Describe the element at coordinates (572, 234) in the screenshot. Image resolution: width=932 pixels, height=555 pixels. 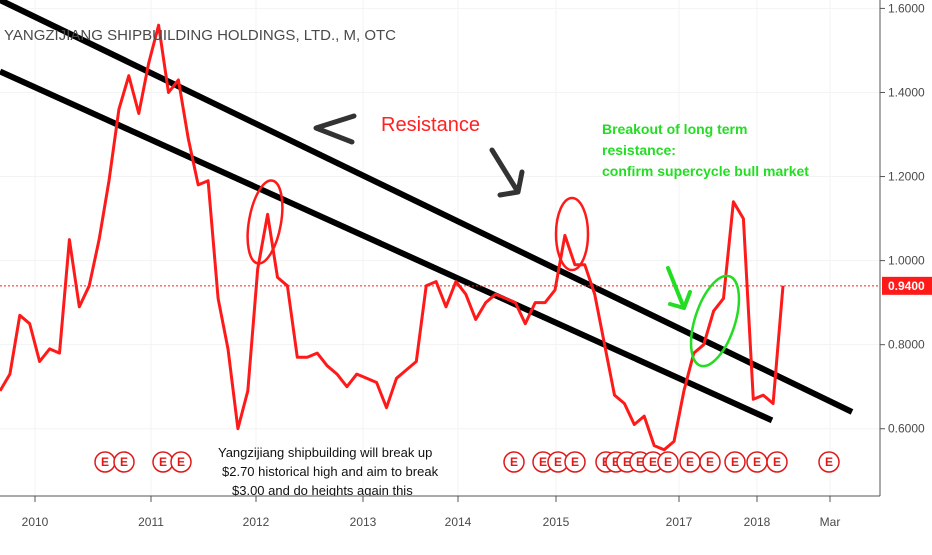
I see `red-circle-2015` at that location.